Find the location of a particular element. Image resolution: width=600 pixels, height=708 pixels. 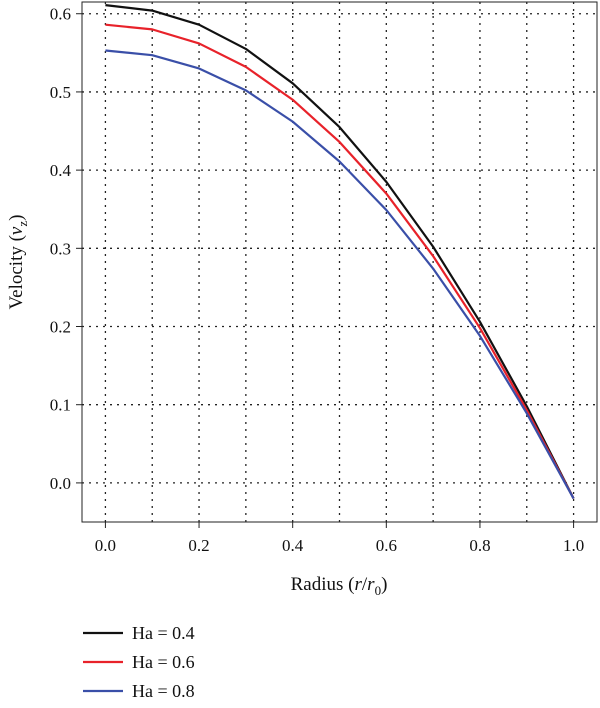

x-tick-label: 1.0 is located at coordinates (573, 545).